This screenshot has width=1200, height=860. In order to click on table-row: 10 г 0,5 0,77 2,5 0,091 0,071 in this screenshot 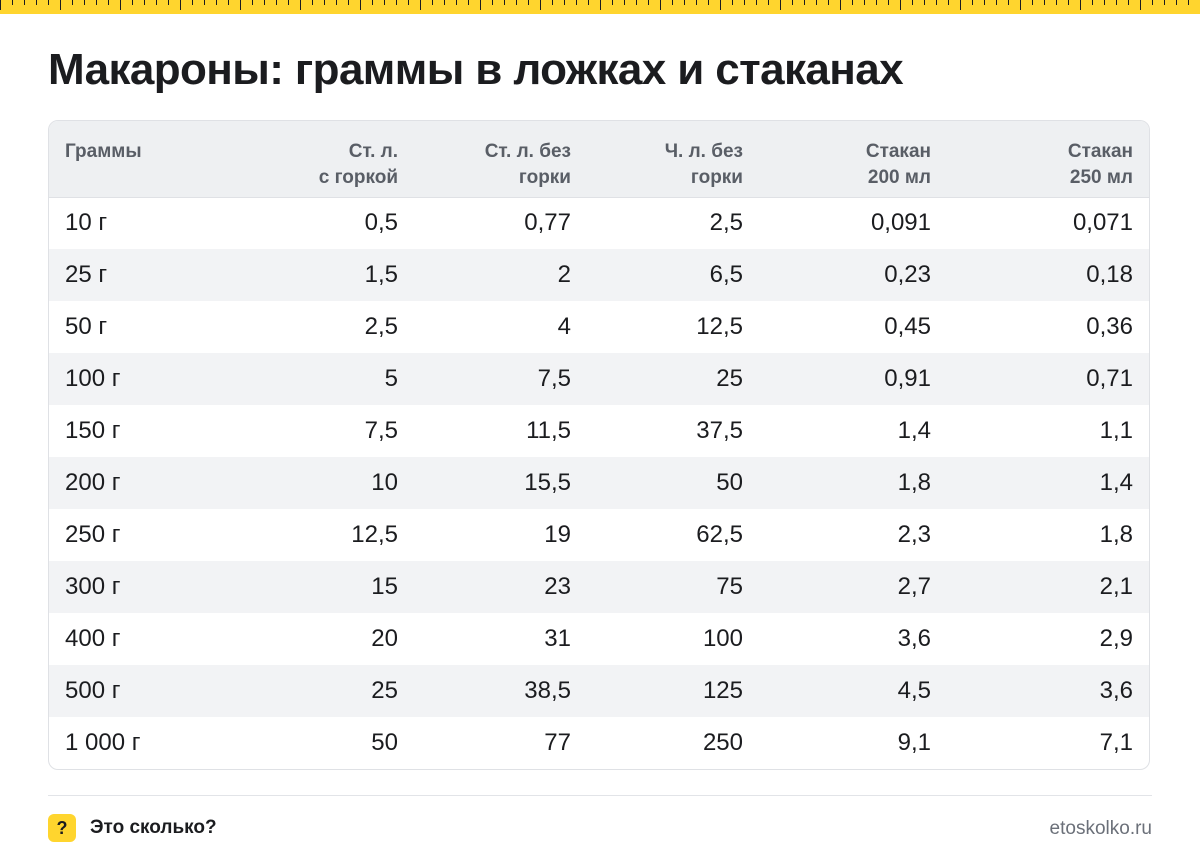, I will do `click(599, 223)`.